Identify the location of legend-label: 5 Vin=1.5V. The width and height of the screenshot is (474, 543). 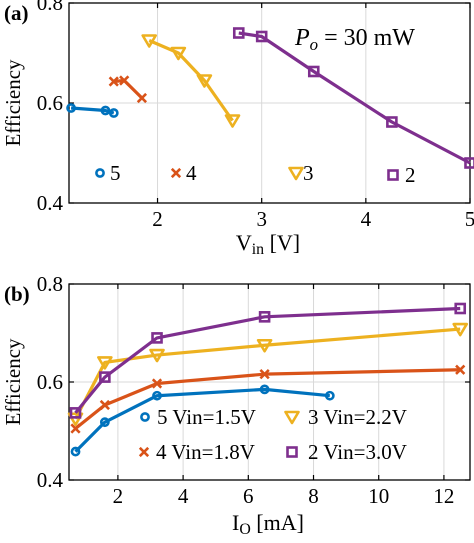
(206, 417).